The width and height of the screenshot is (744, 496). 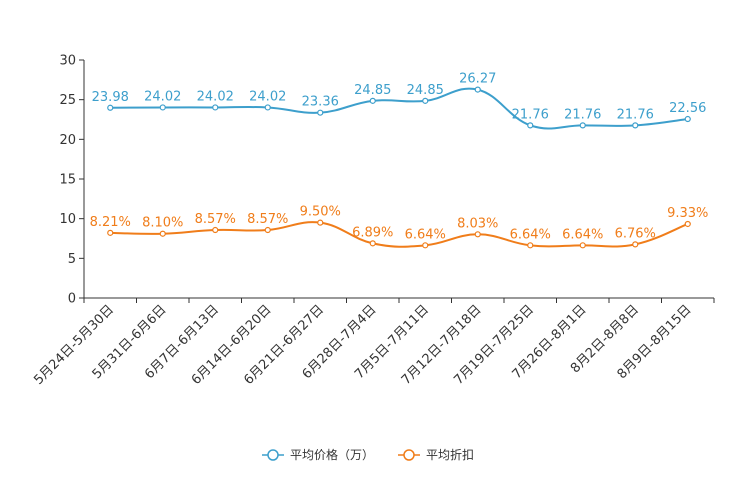 What do you see at coordinates (162, 223) in the screenshot?
I see `data-label: 8.10%` at bounding box center [162, 223].